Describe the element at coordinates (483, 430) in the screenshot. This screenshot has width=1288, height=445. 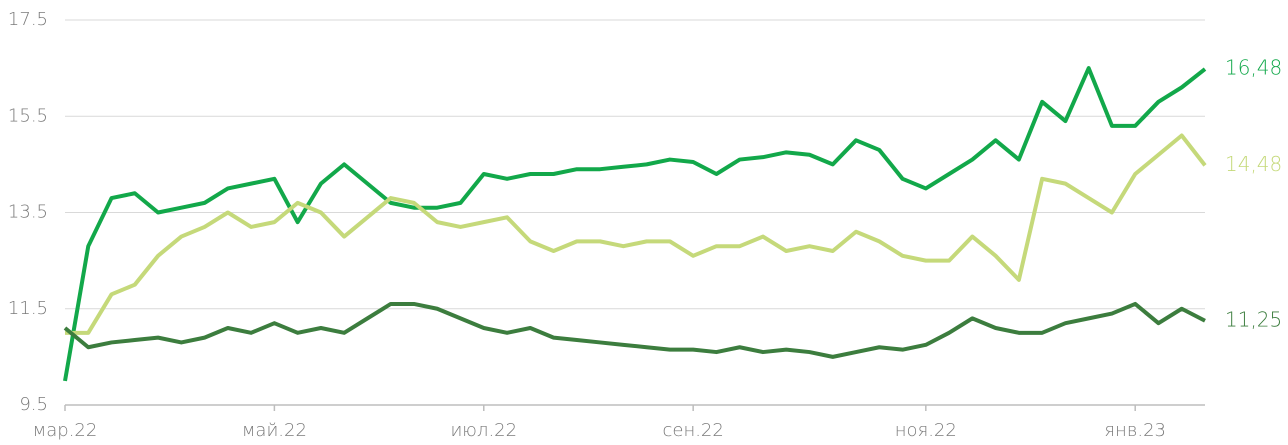
I see `x-tick-label: июл.22` at that location.